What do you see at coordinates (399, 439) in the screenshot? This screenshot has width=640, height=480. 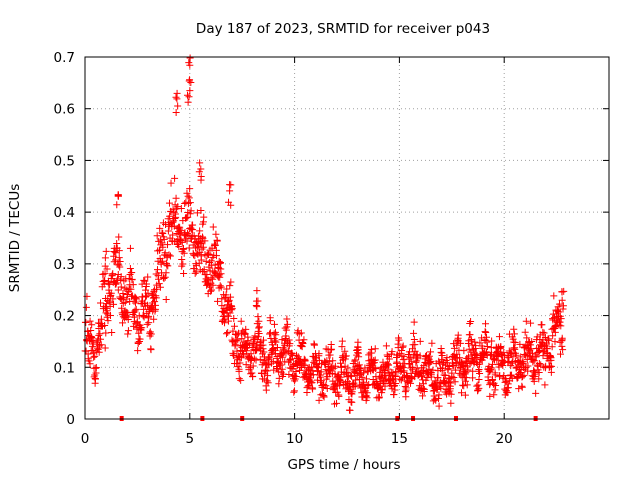 I see `x-tick-label: 15` at bounding box center [399, 439].